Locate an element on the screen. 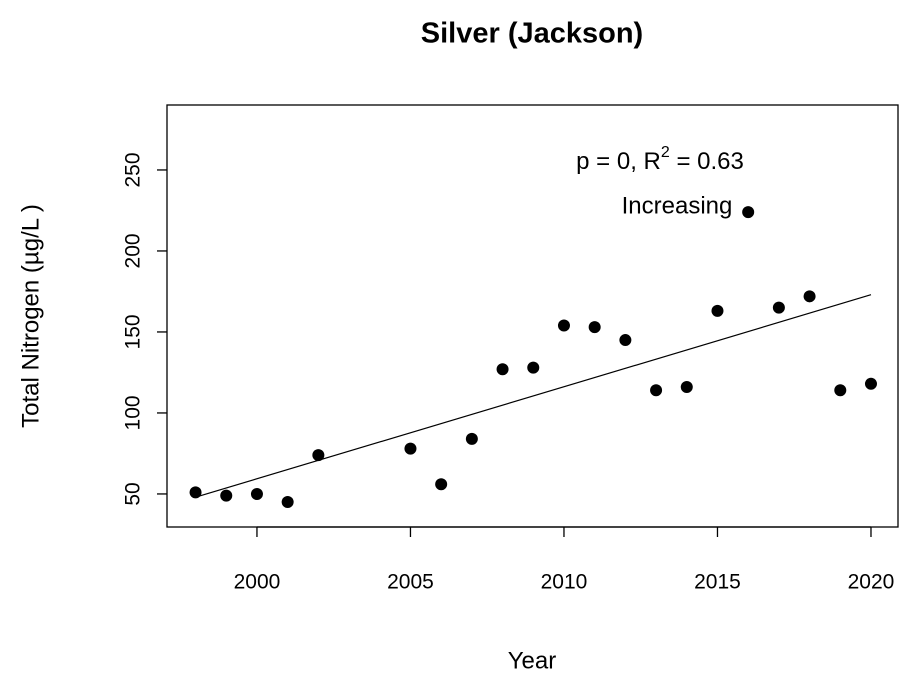 Image resolution: width=911 pixels, height=679 pixels. y-axis-label: Total Nitrogen (µg/L ) is located at coordinates (30, 316).